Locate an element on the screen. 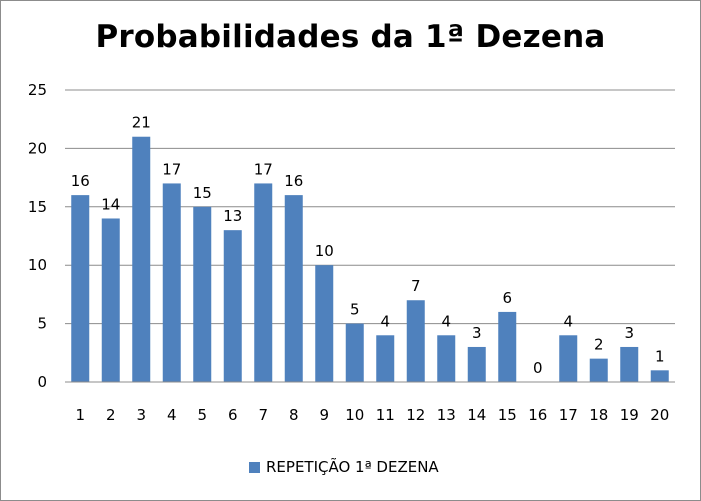  data-label: 1 is located at coordinates (660, 356).